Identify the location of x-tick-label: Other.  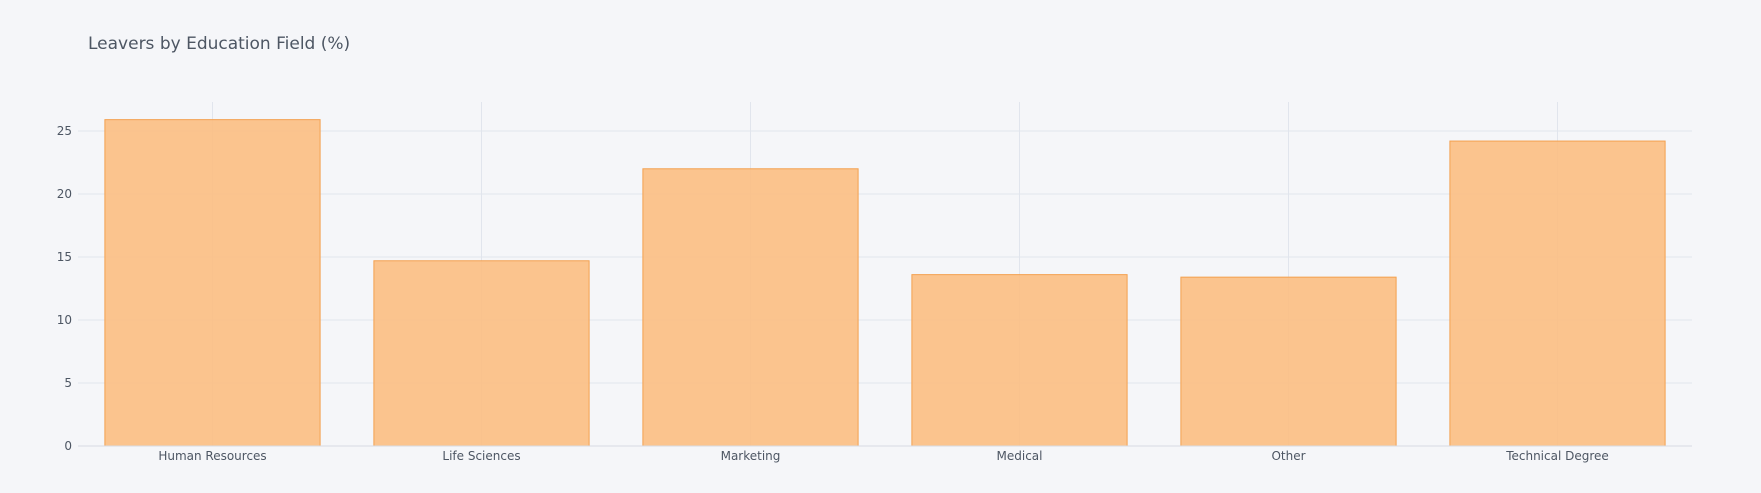
(1288, 456).